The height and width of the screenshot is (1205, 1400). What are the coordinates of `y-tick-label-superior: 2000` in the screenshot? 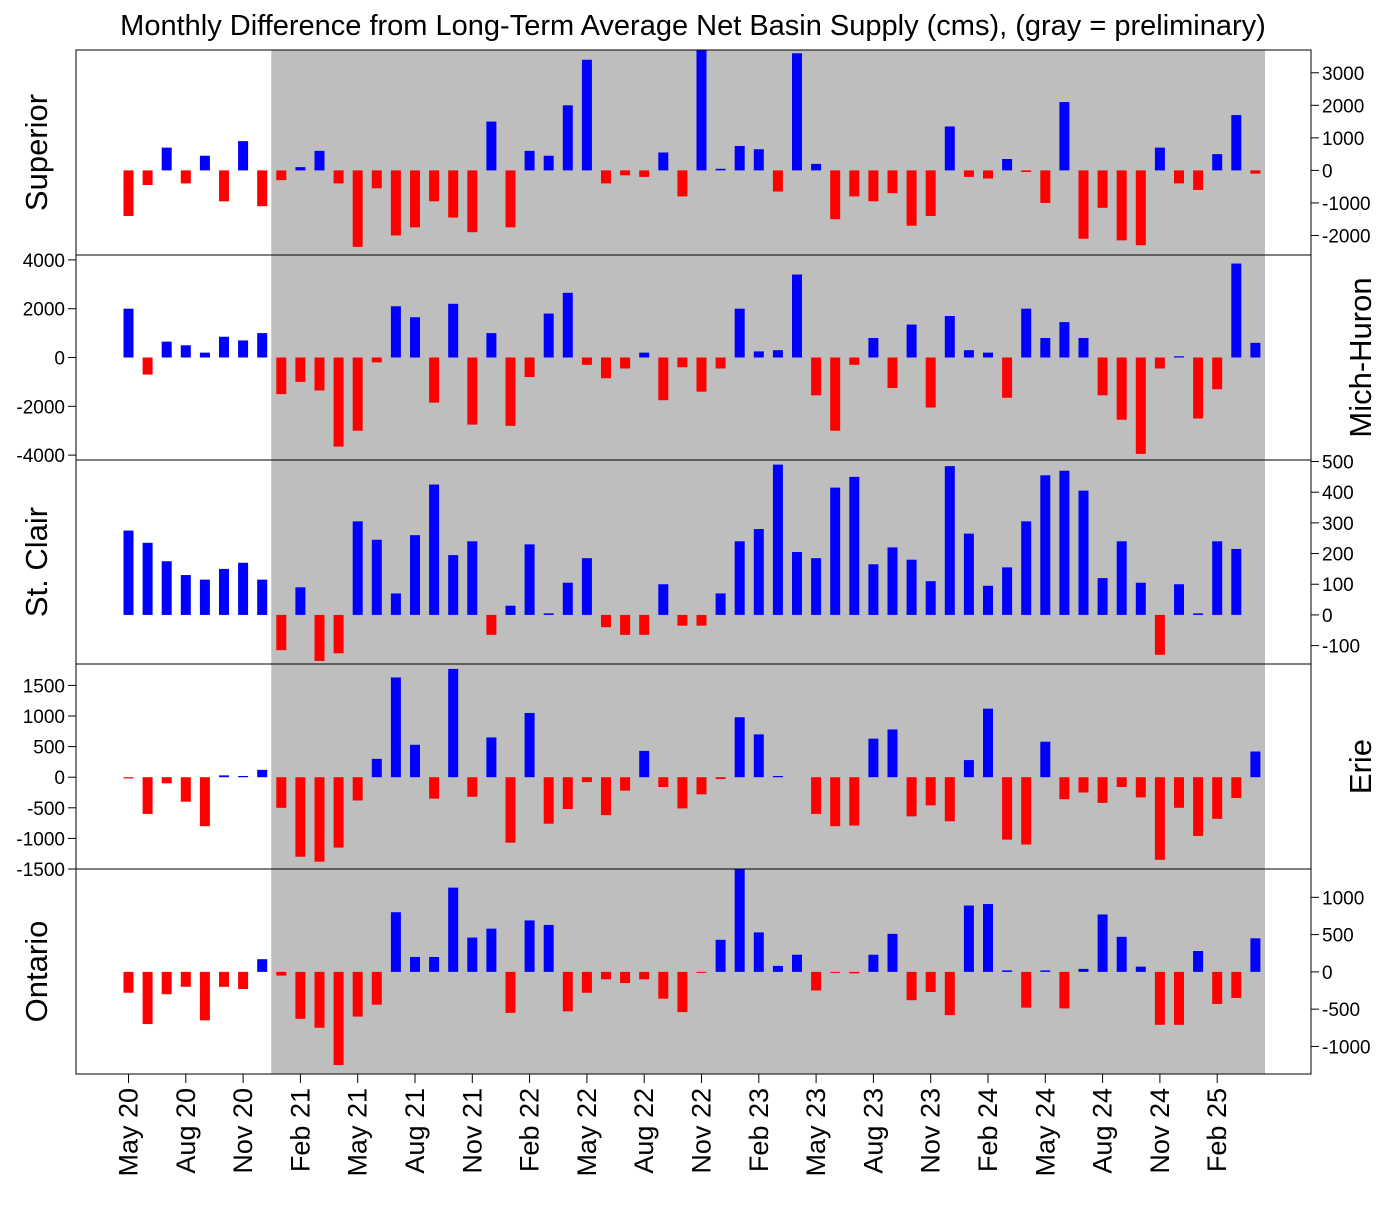 It's located at (1343, 106).